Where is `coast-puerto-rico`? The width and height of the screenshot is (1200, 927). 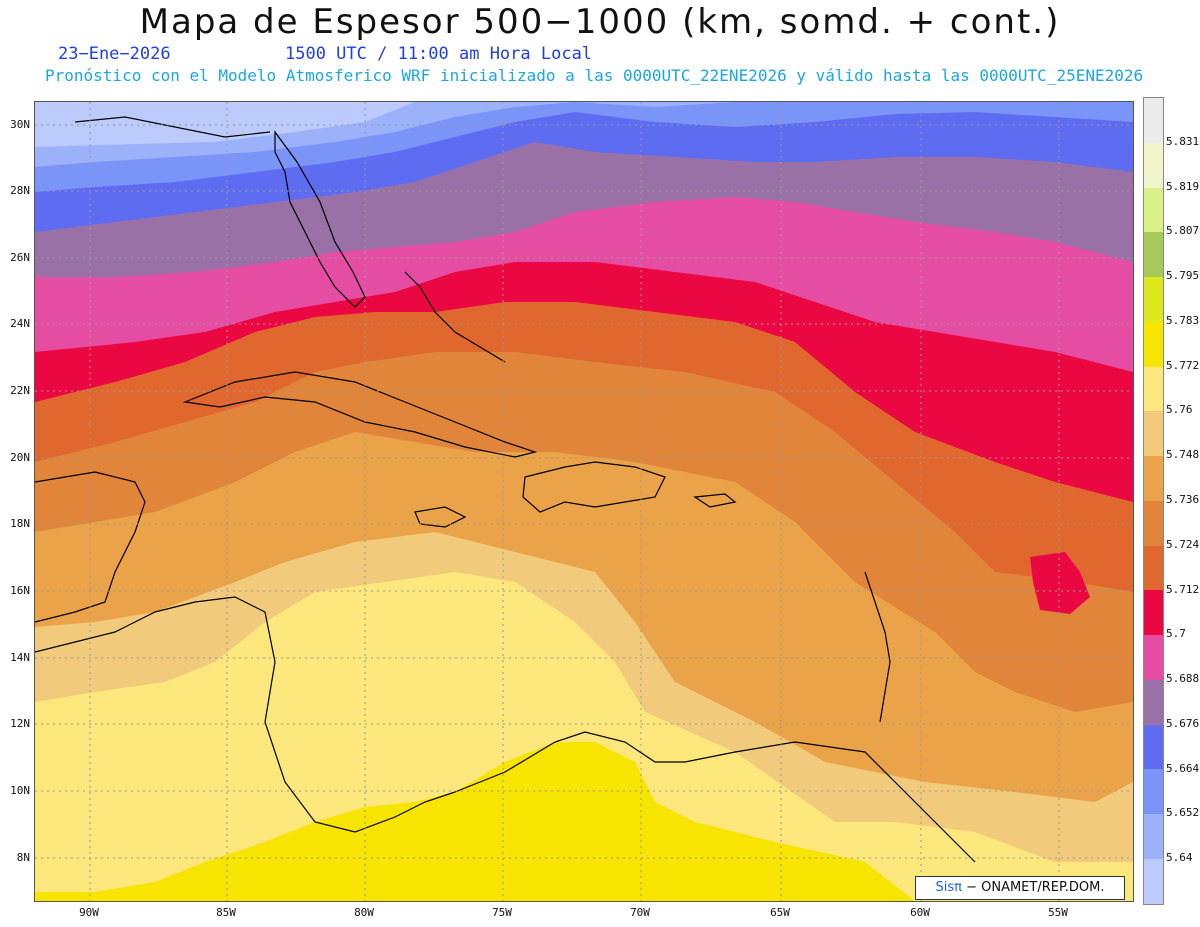
coast-puerto-rico is located at coordinates (715, 500).